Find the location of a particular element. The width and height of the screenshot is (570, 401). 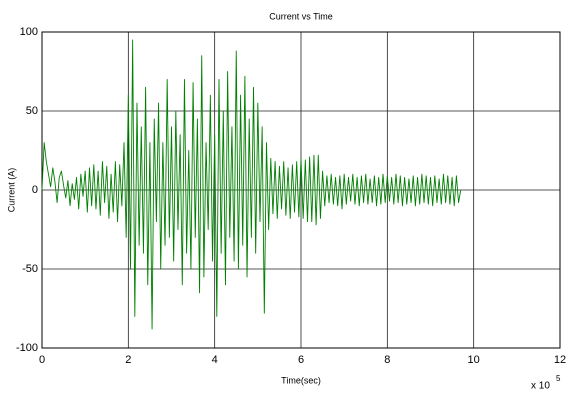

y-tick-label: 50 is located at coordinates (32, 111).